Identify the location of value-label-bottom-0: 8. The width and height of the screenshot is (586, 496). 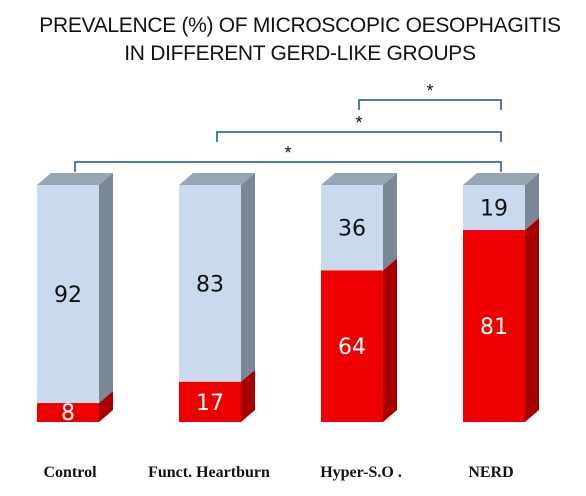
(68, 413).